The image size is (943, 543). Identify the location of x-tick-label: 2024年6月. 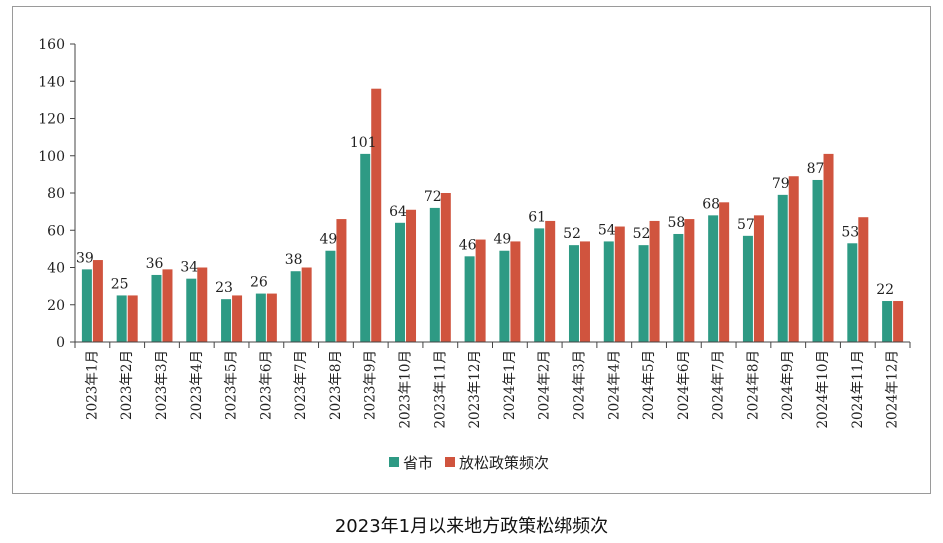
(684, 385).